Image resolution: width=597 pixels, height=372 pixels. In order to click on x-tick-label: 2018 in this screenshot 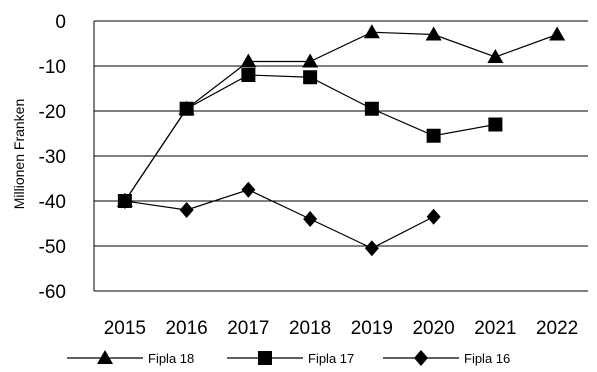, I will do `click(310, 328)`.